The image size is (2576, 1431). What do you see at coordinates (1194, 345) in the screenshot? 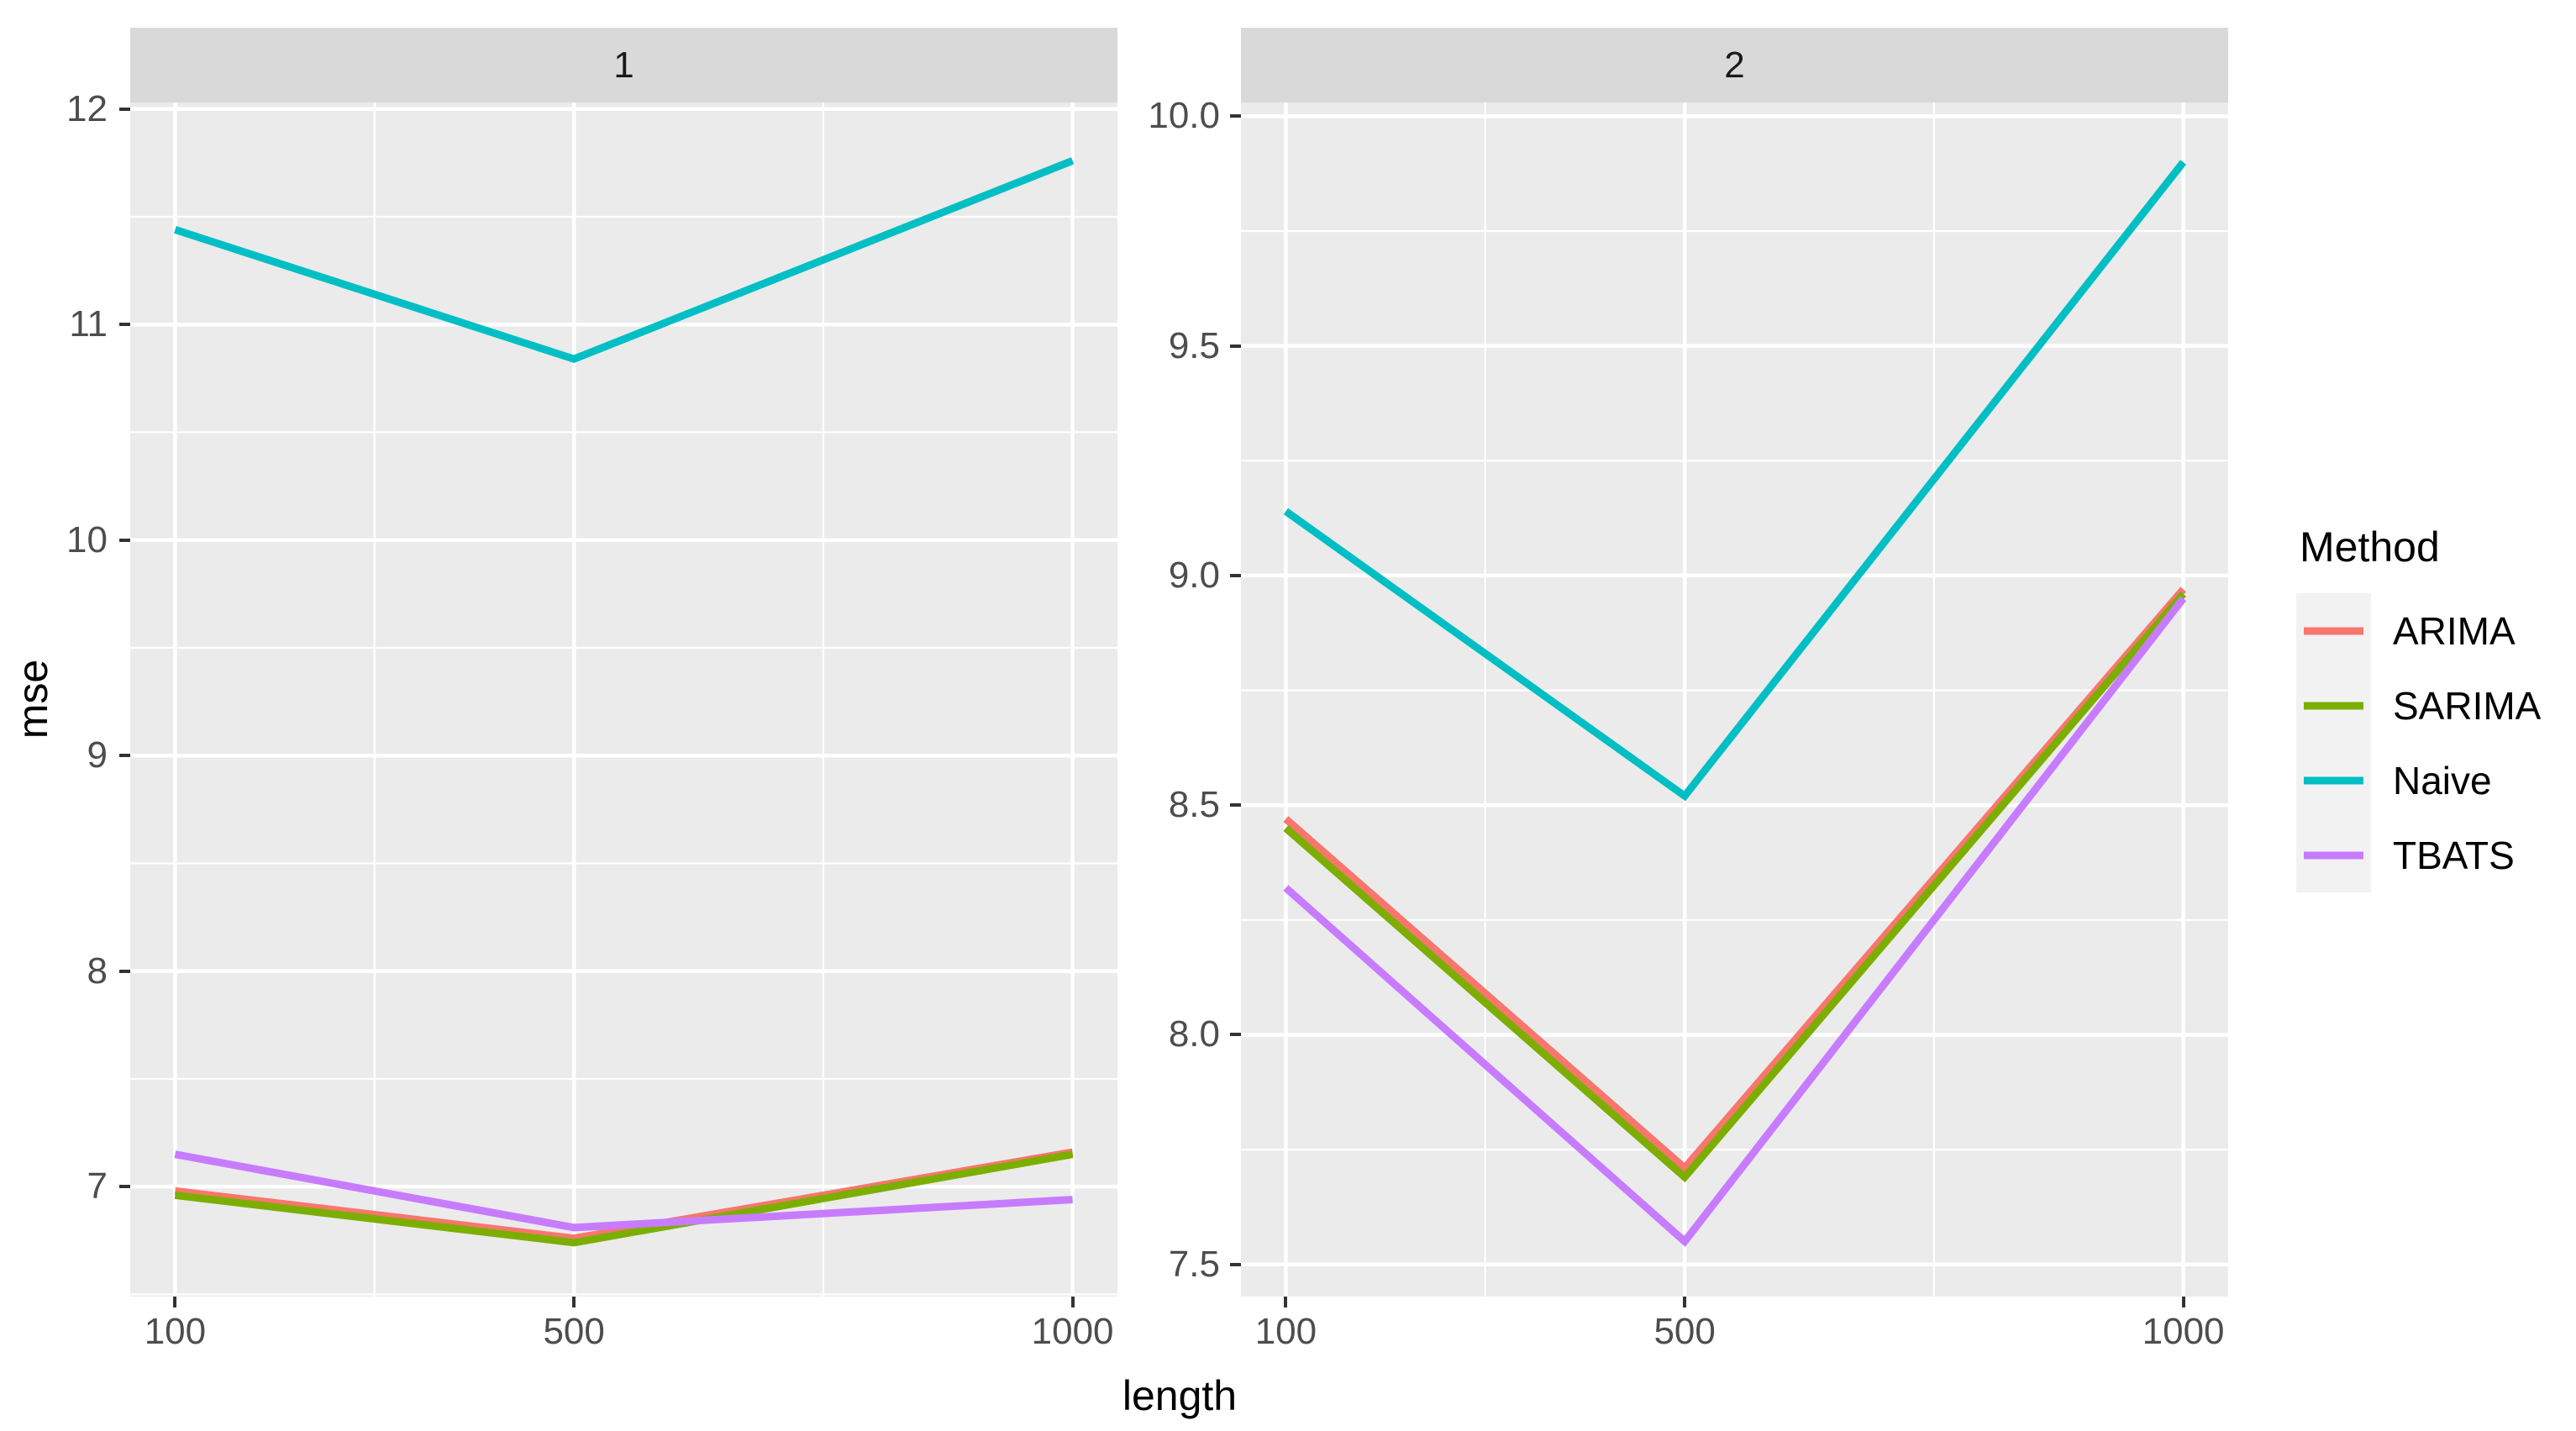
I see `y-tick-label: 9.5` at bounding box center [1194, 345].